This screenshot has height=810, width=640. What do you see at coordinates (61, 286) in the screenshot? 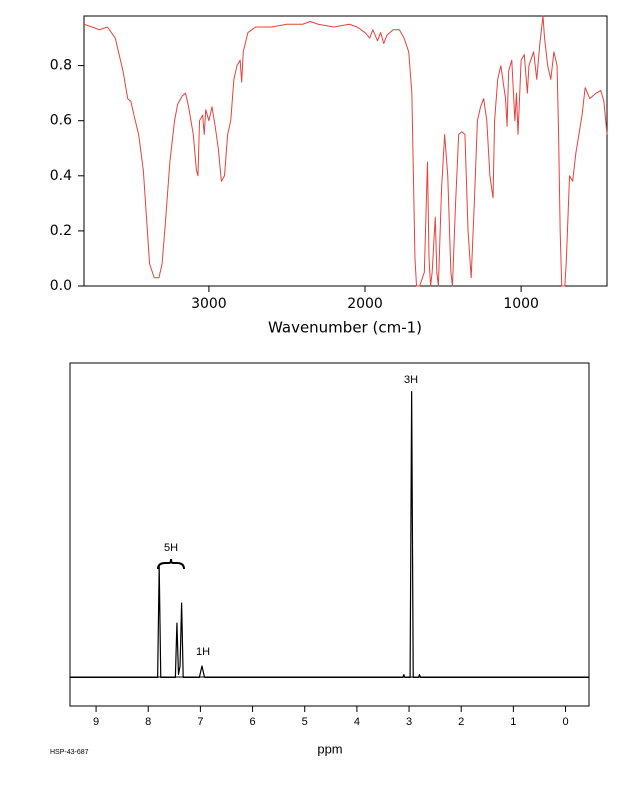
I see `y-tick-label: 0.0` at bounding box center [61, 286].